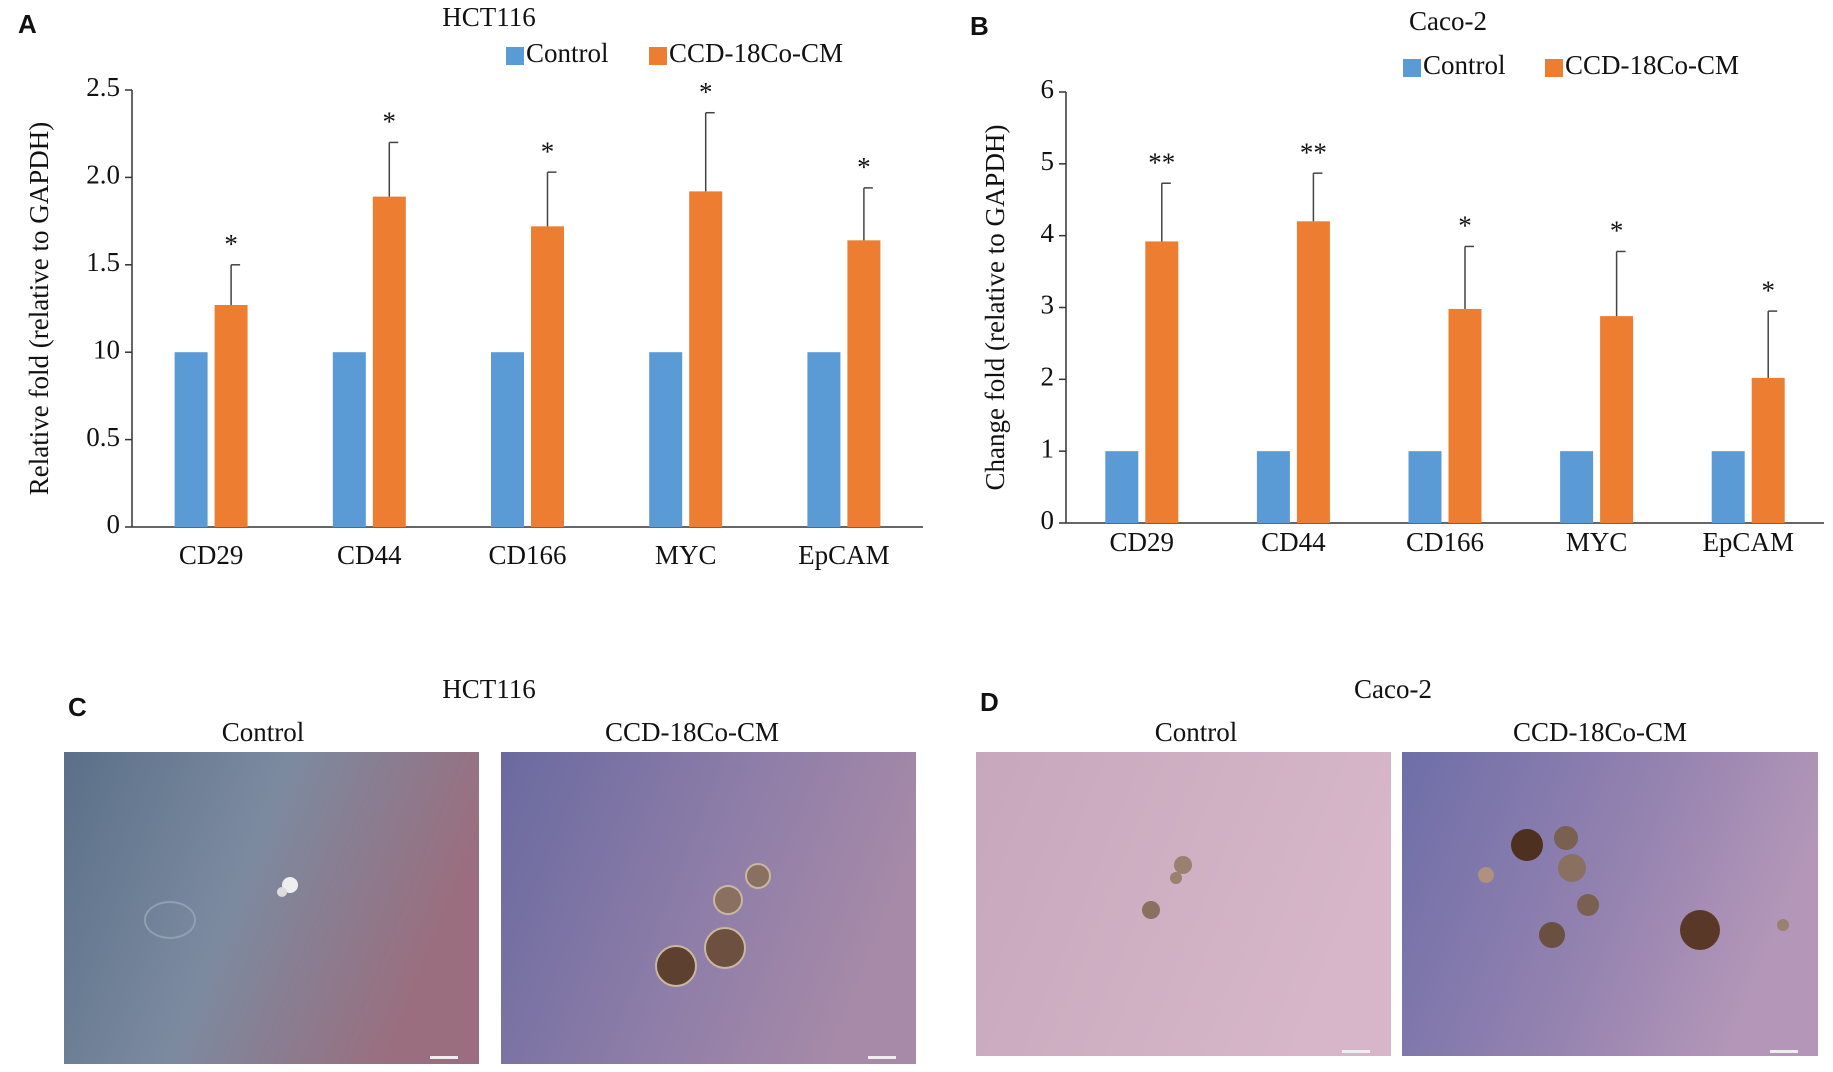 The width and height of the screenshot is (1833, 1072). Describe the element at coordinates (39, 308) in the screenshot. I see `y-axis-label: Relative fold (relative to GAPDH)` at that location.